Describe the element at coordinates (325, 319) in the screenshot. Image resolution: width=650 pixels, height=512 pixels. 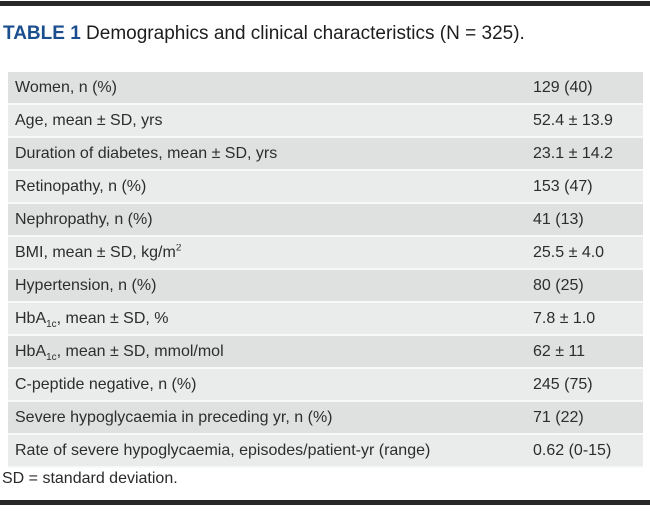
I see `table-row: HbA1c, mean ± SD, % 7.8 ± 1.0` at that location.